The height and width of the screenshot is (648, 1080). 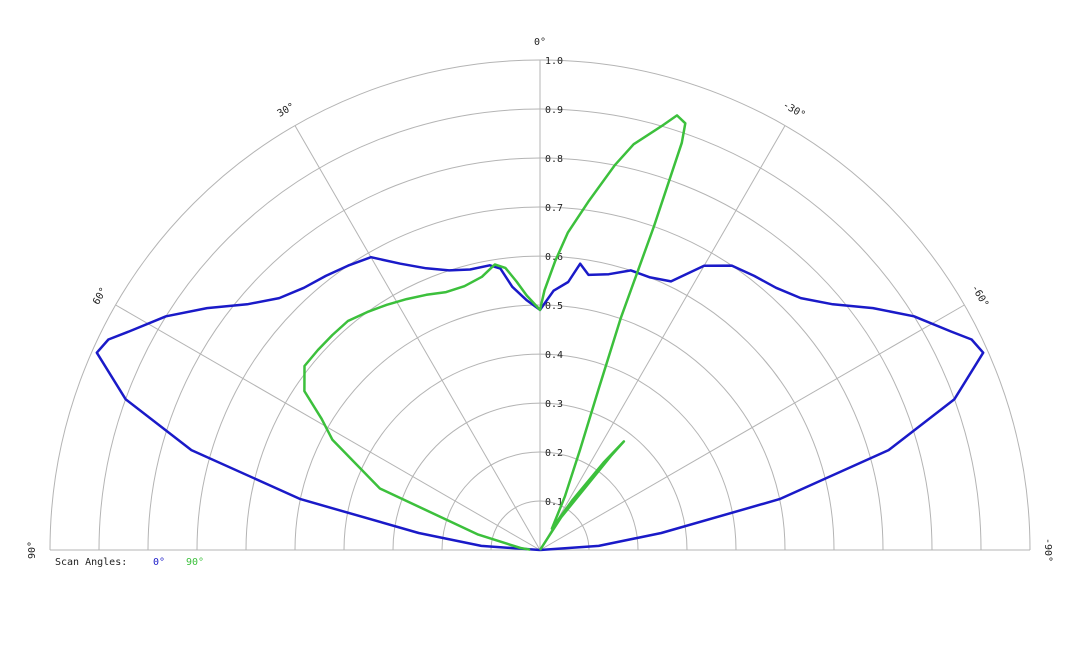 What do you see at coordinates (554, 306) in the screenshot?
I see `r-tick-label: 0.5` at bounding box center [554, 306].